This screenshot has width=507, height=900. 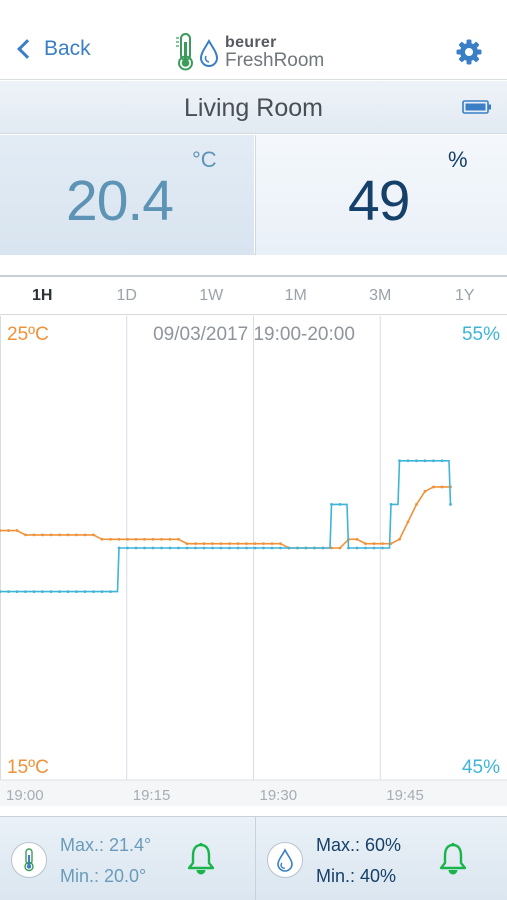 What do you see at coordinates (28, 767) in the screenshot?
I see `left-axis-min-label: 15ºC` at bounding box center [28, 767].